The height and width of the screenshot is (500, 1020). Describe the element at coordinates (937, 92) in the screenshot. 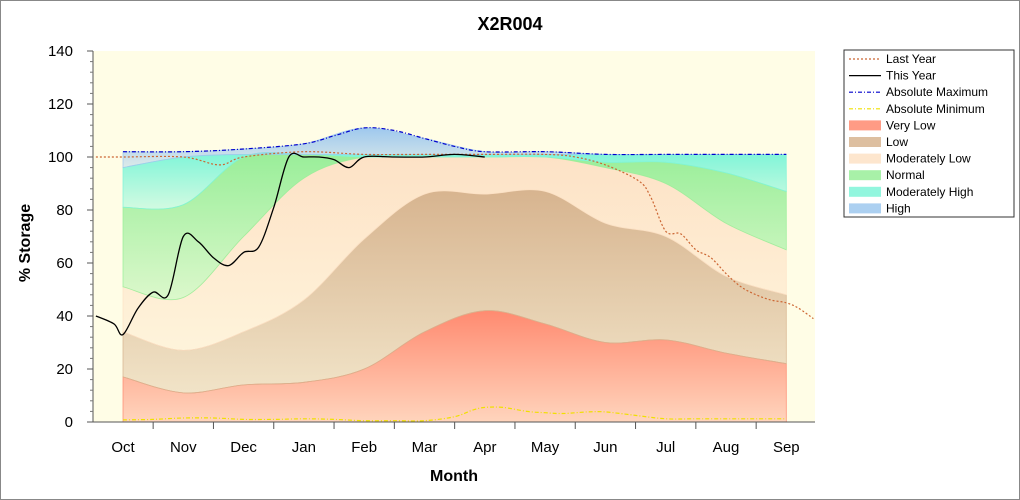

I see `legend-label-absolute-maximum: Absolute Maximum` at that location.